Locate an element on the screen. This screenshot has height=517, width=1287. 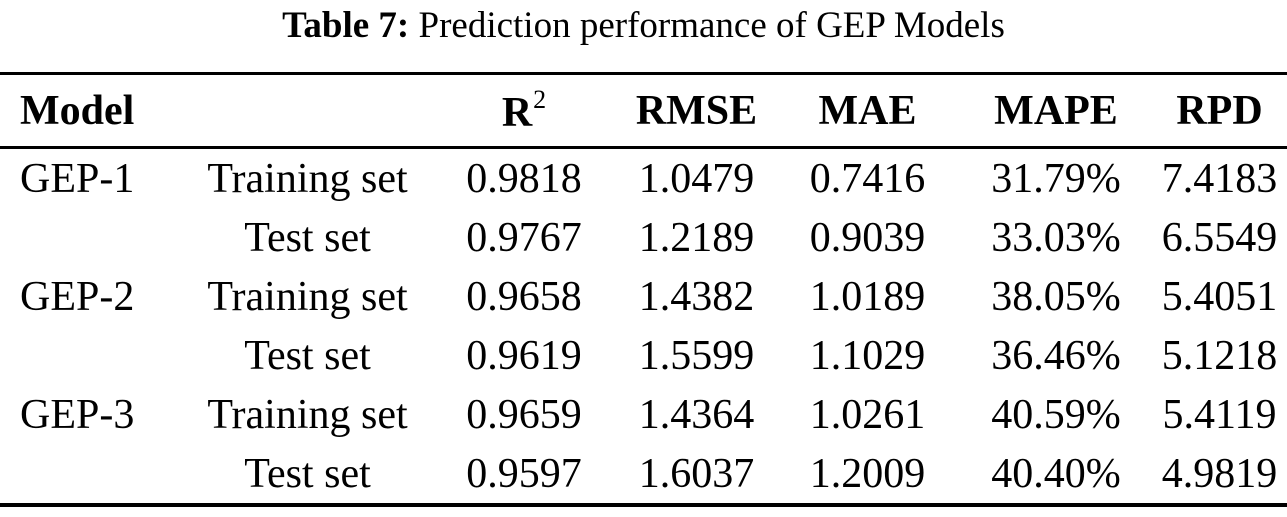
cell-mape: 40.59% is located at coordinates (1056, 414).